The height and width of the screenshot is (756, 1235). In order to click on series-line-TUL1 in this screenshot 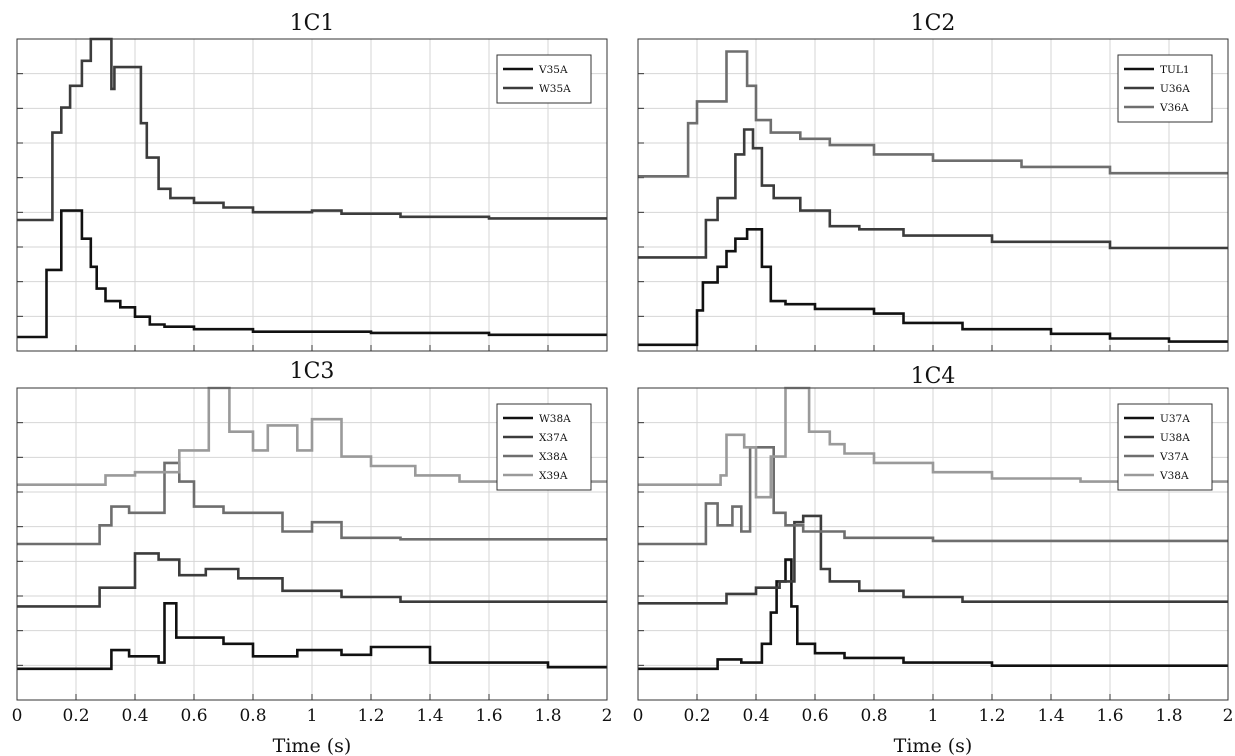, I will do `click(933, 287)`.